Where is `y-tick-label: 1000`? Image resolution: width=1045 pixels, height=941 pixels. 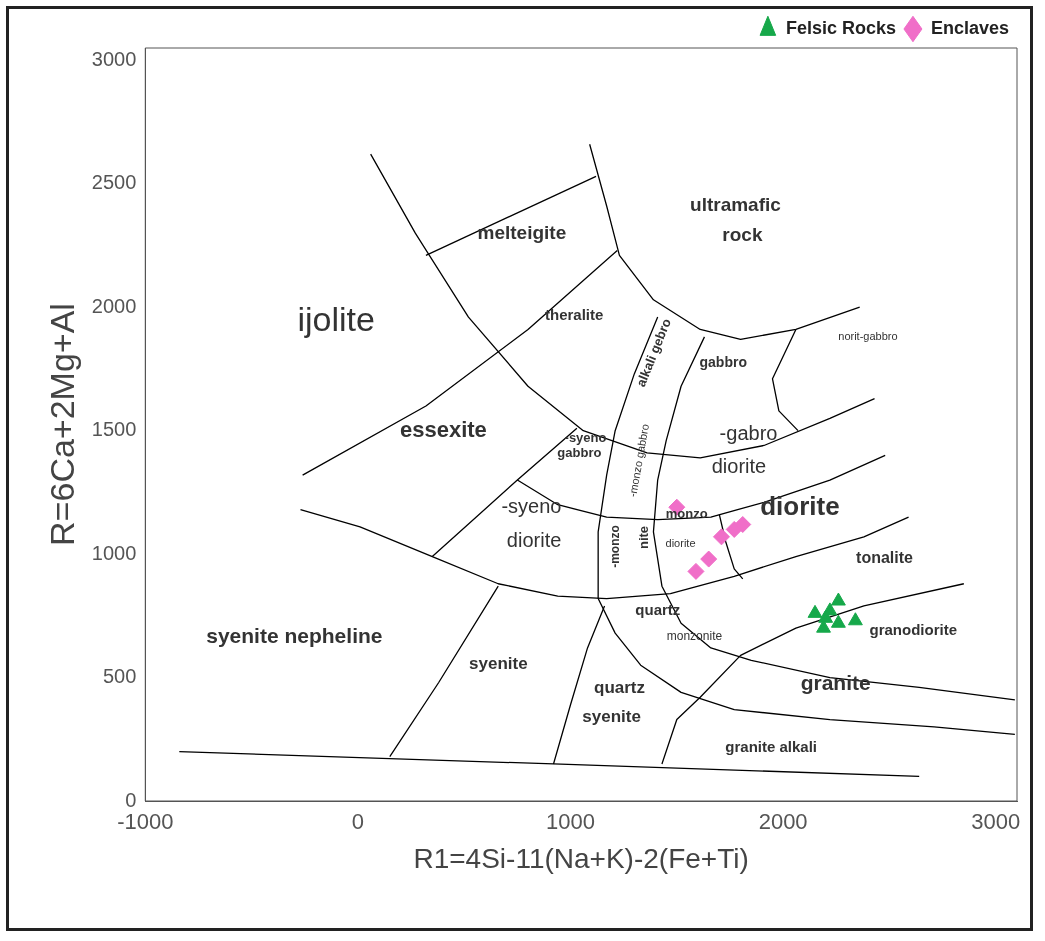
y-tick-label: 1000 is located at coordinates (114, 552).